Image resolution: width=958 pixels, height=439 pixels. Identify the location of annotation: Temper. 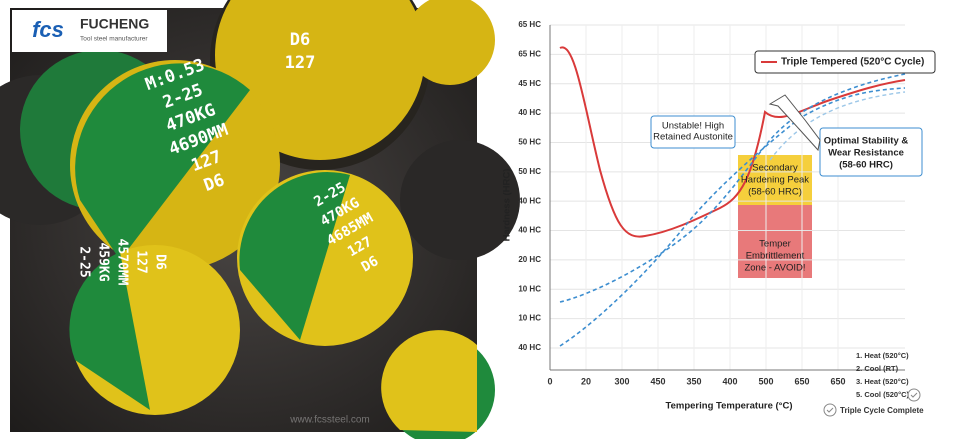
(775, 244).